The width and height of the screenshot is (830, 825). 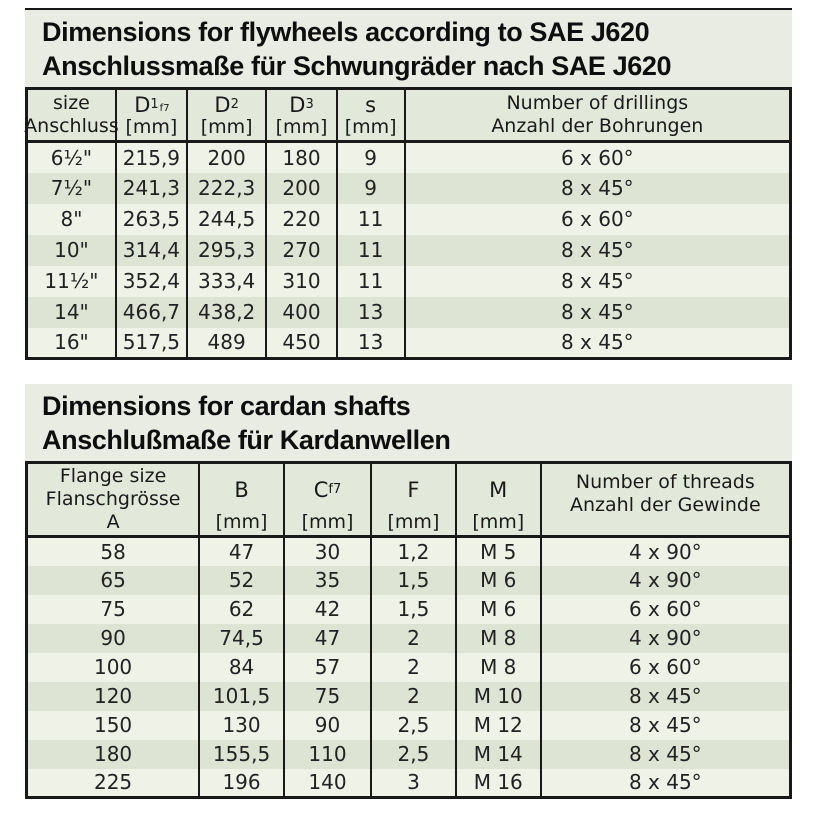 I want to click on col-header-size: size Anschluss, so click(x=71, y=115).